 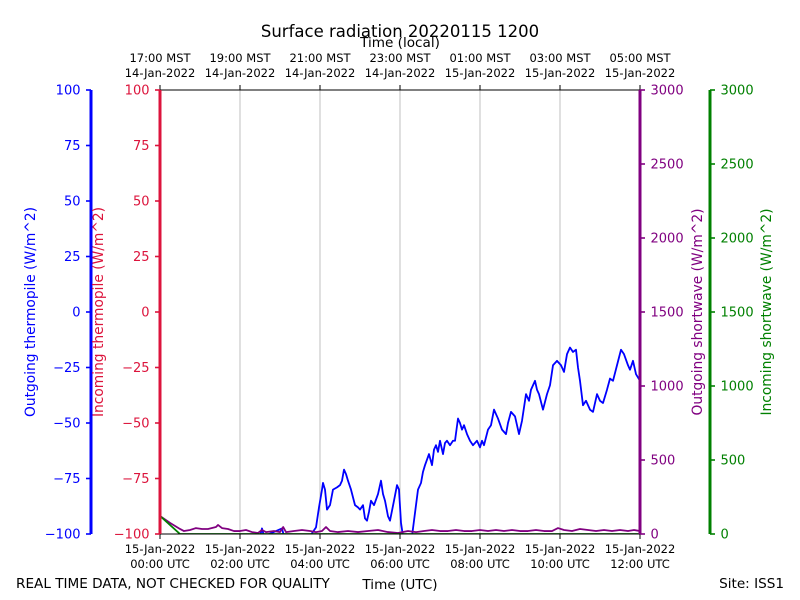 What do you see at coordinates (737, 387) in the screenshot?
I see `y-tick-label-incoming-shortwave: 1000` at bounding box center [737, 387].